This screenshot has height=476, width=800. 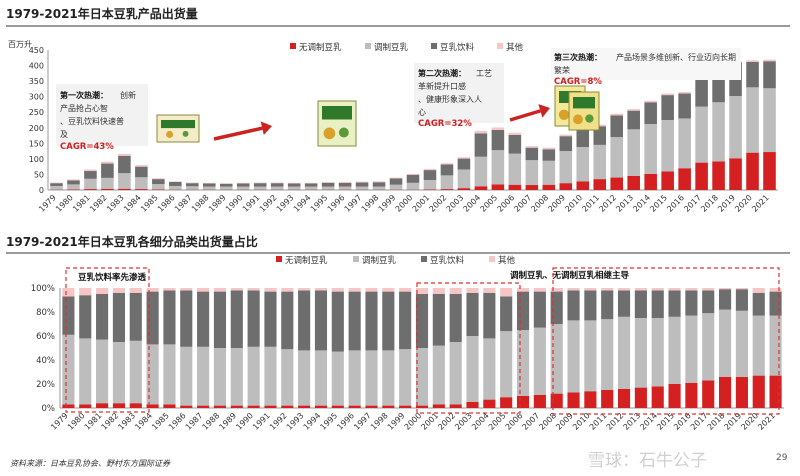 What do you see at coordinates (434, 46) in the screenshot?
I see `chart1-legend-swatch` at bounding box center [434, 46].